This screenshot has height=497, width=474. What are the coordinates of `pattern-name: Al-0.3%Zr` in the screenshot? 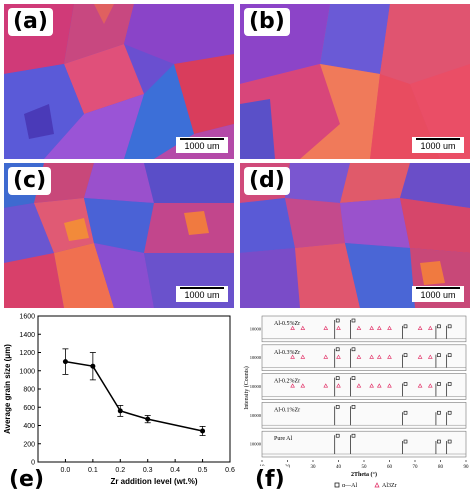 It's located at (287, 353).